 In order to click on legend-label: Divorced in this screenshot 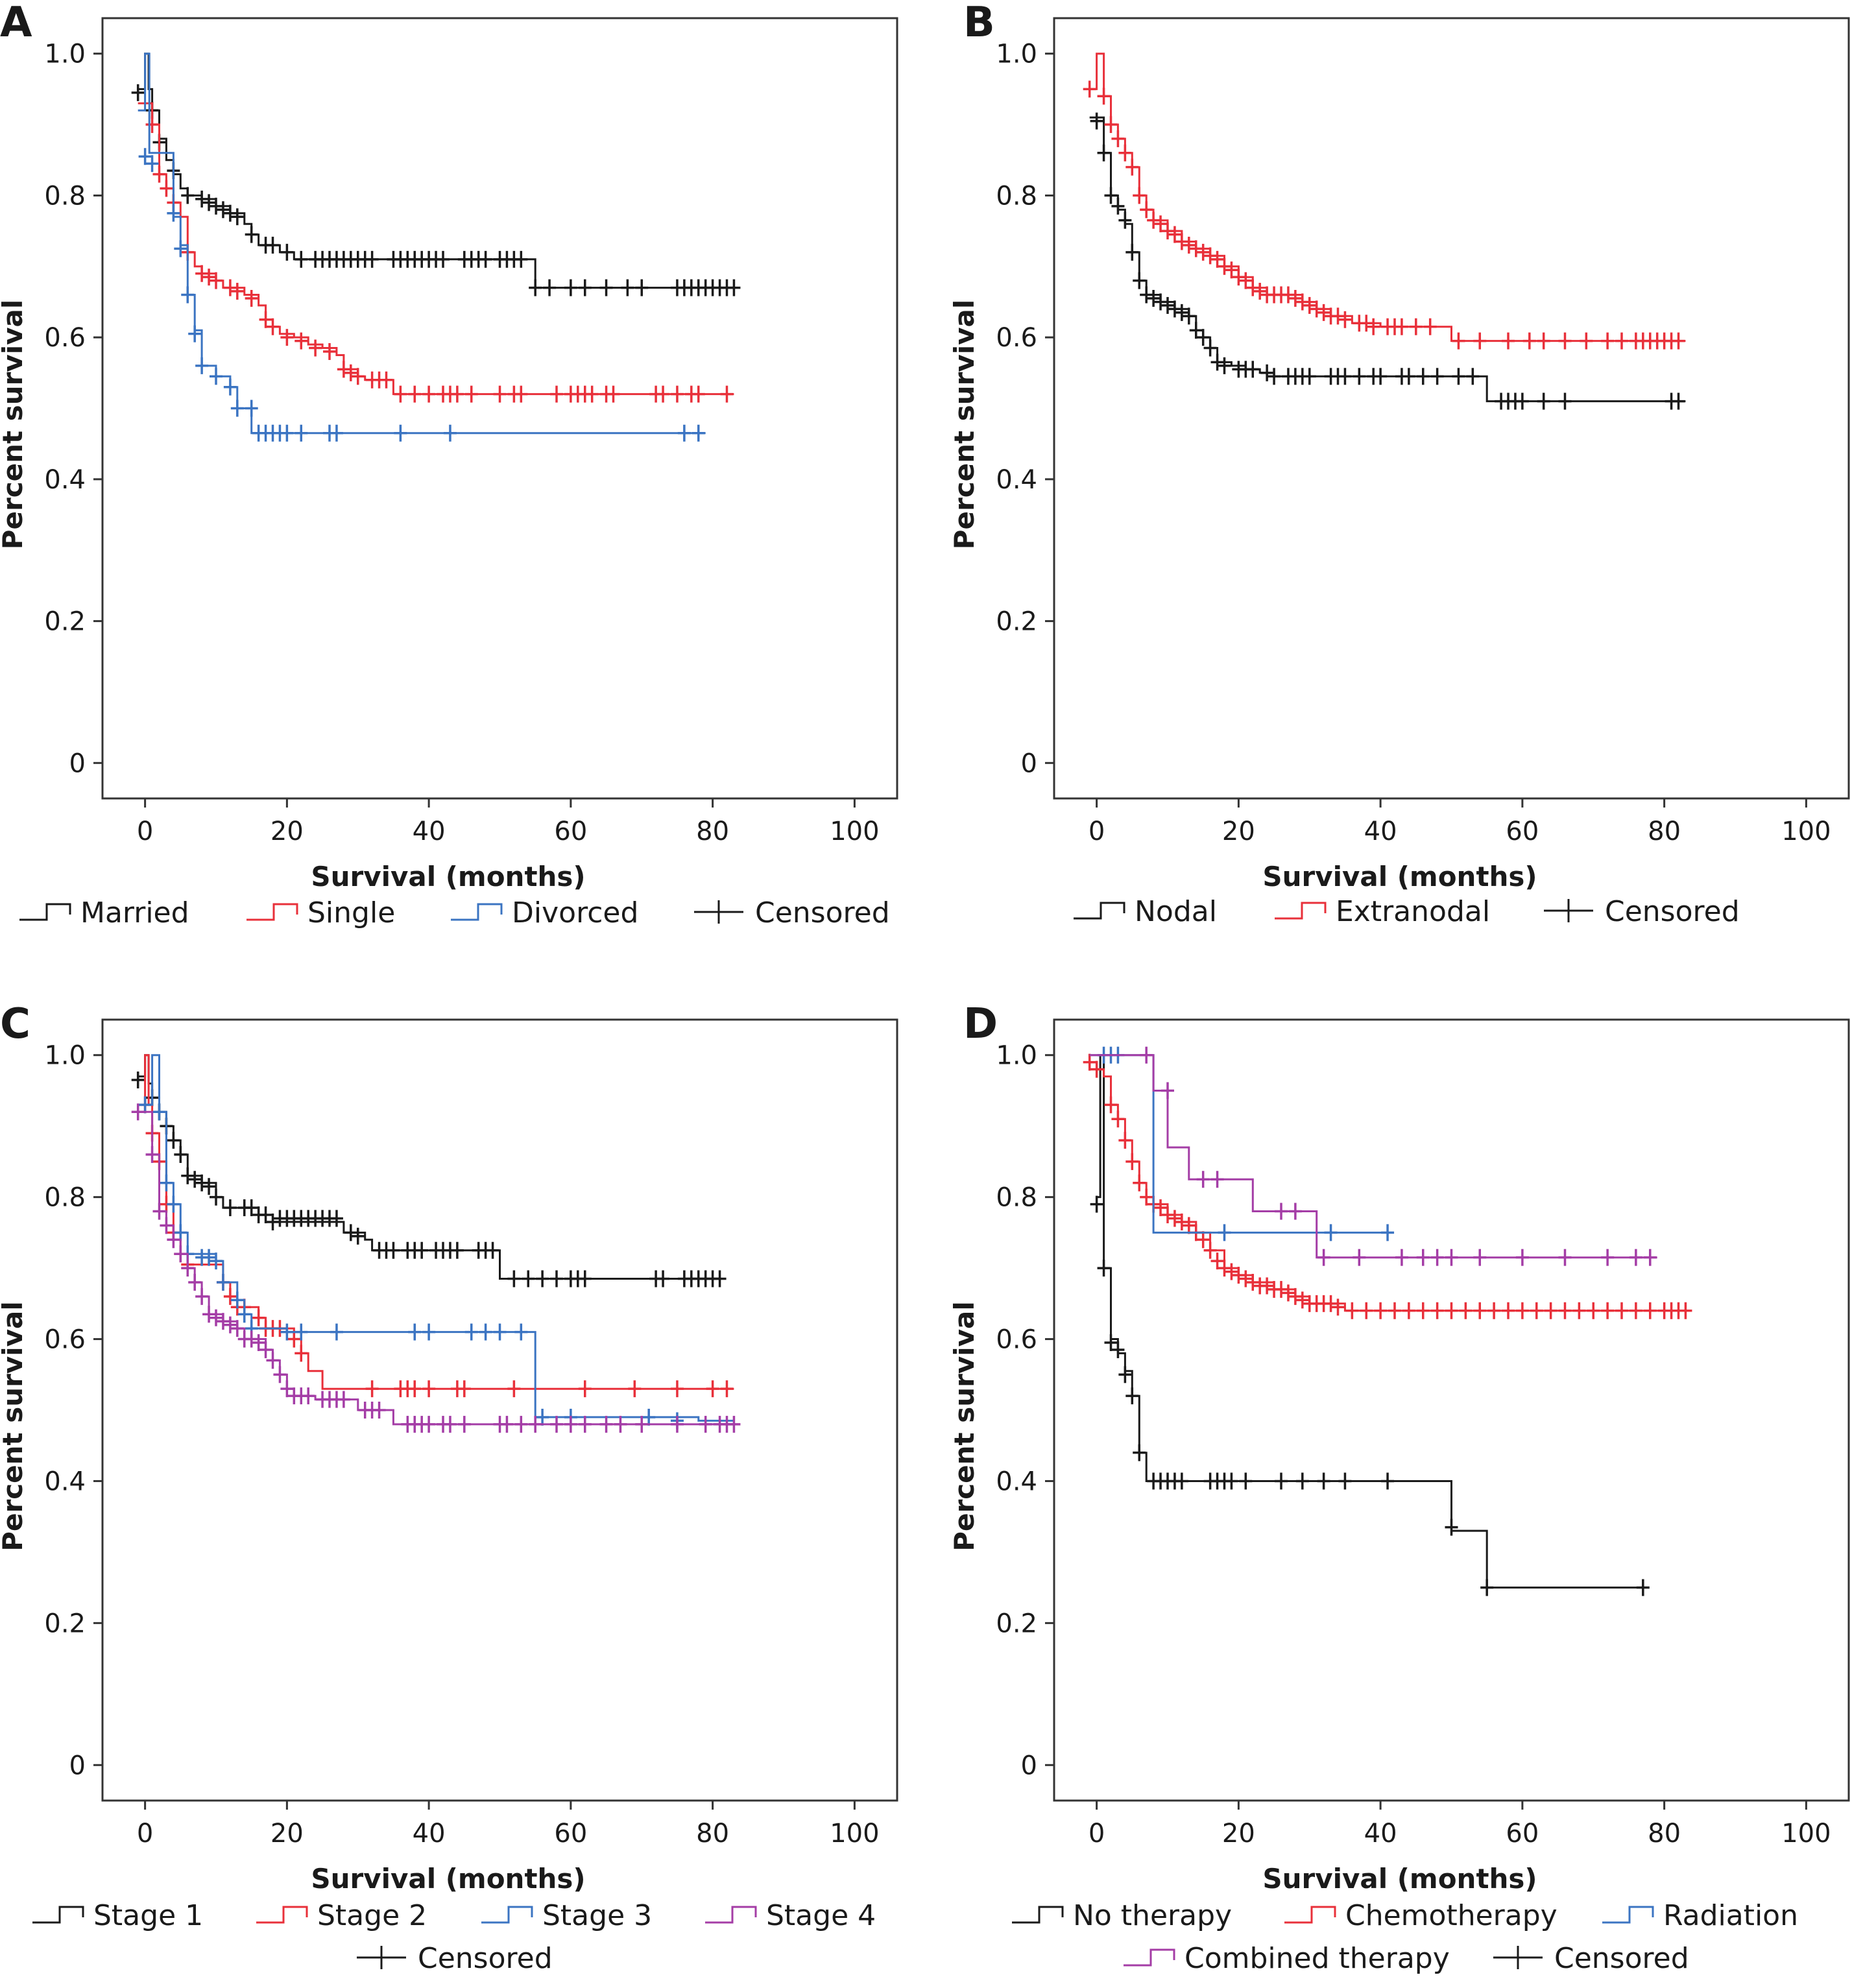, I will do `click(575, 912)`.